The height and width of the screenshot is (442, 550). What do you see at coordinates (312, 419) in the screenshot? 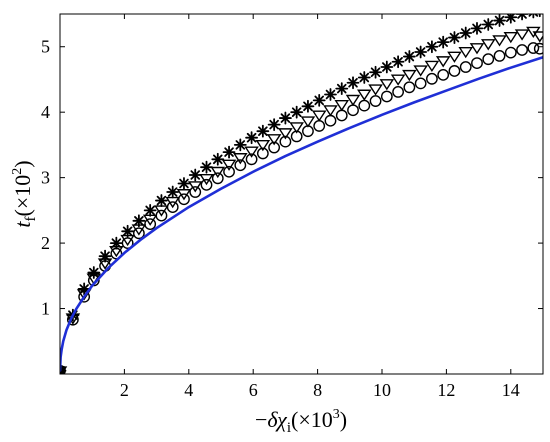
I see `x-label-scale: (×10` at bounding box center [312, 419].